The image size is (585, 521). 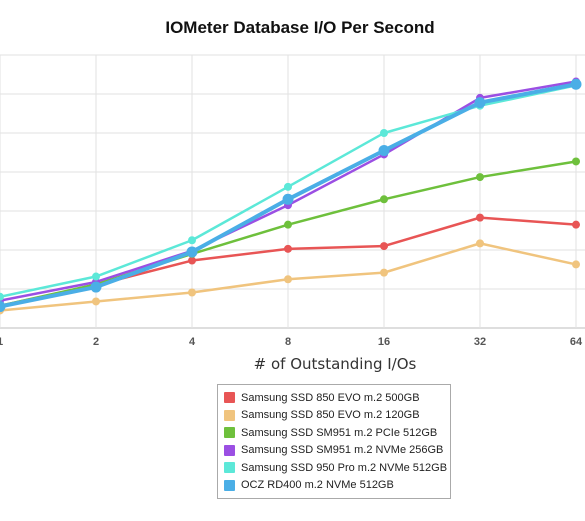 I want to click on legend-item: Samsung SSD SM951 m.2 PCIe 512GB, so click(x=334, y=433).